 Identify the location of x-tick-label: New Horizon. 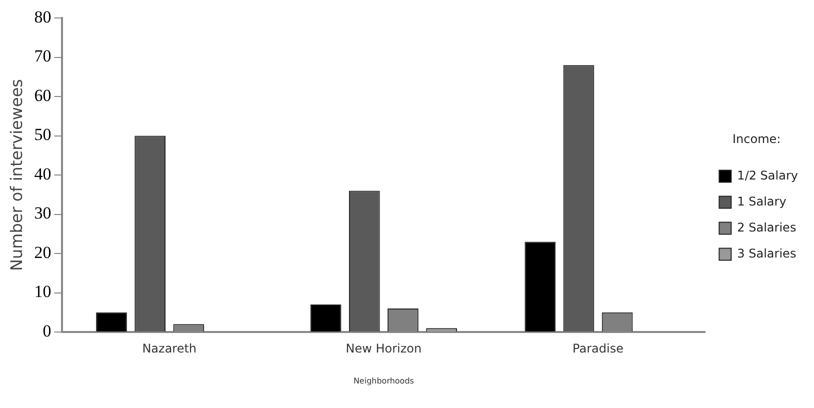
(384, 348).